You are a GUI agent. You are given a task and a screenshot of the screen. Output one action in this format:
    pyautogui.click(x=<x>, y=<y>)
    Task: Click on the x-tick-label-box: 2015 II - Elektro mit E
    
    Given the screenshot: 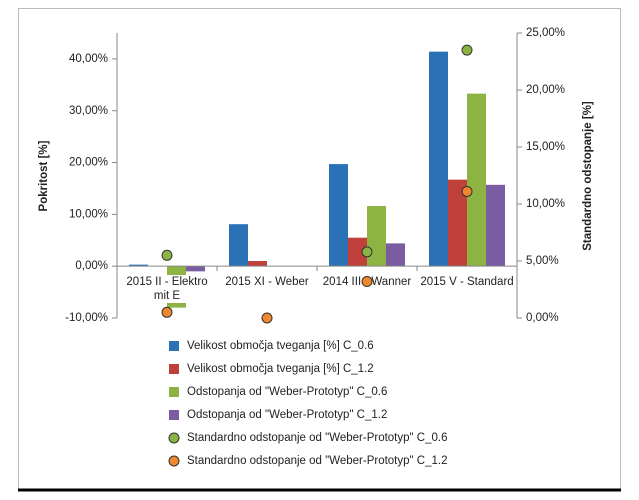 What is the action you would take?
    pyautogui.click(x=167, y=289)
    